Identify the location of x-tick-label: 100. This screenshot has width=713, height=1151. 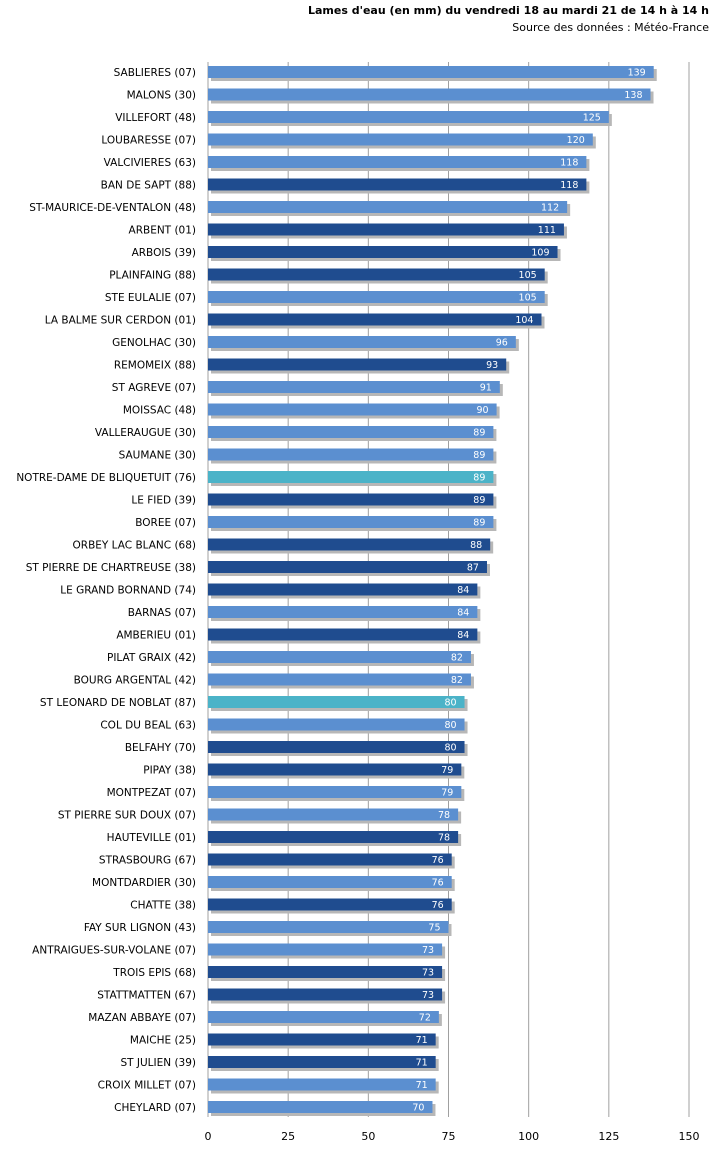
(528, 1136).